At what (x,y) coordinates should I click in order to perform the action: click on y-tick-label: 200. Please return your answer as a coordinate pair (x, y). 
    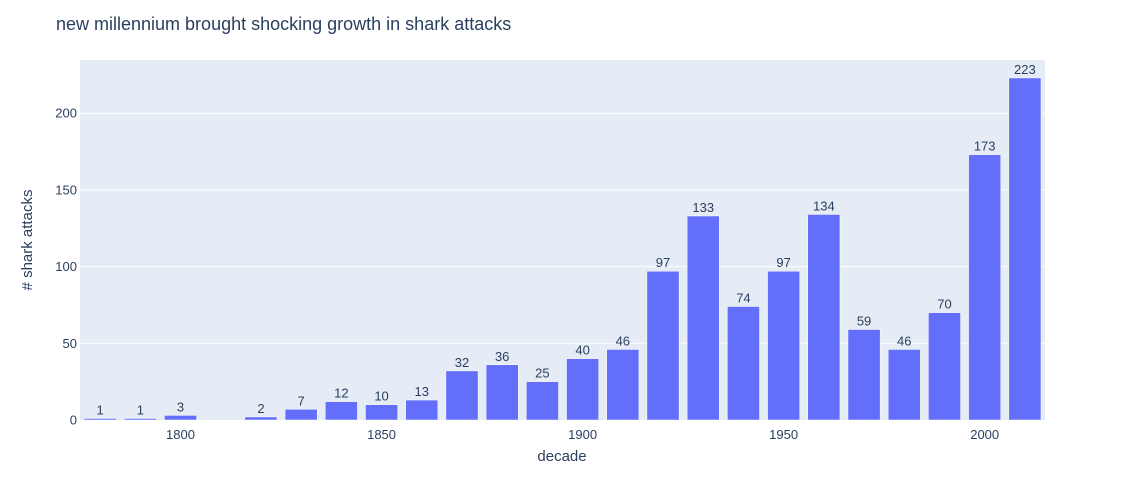
    Looking at the image, I should click on (66, 113).